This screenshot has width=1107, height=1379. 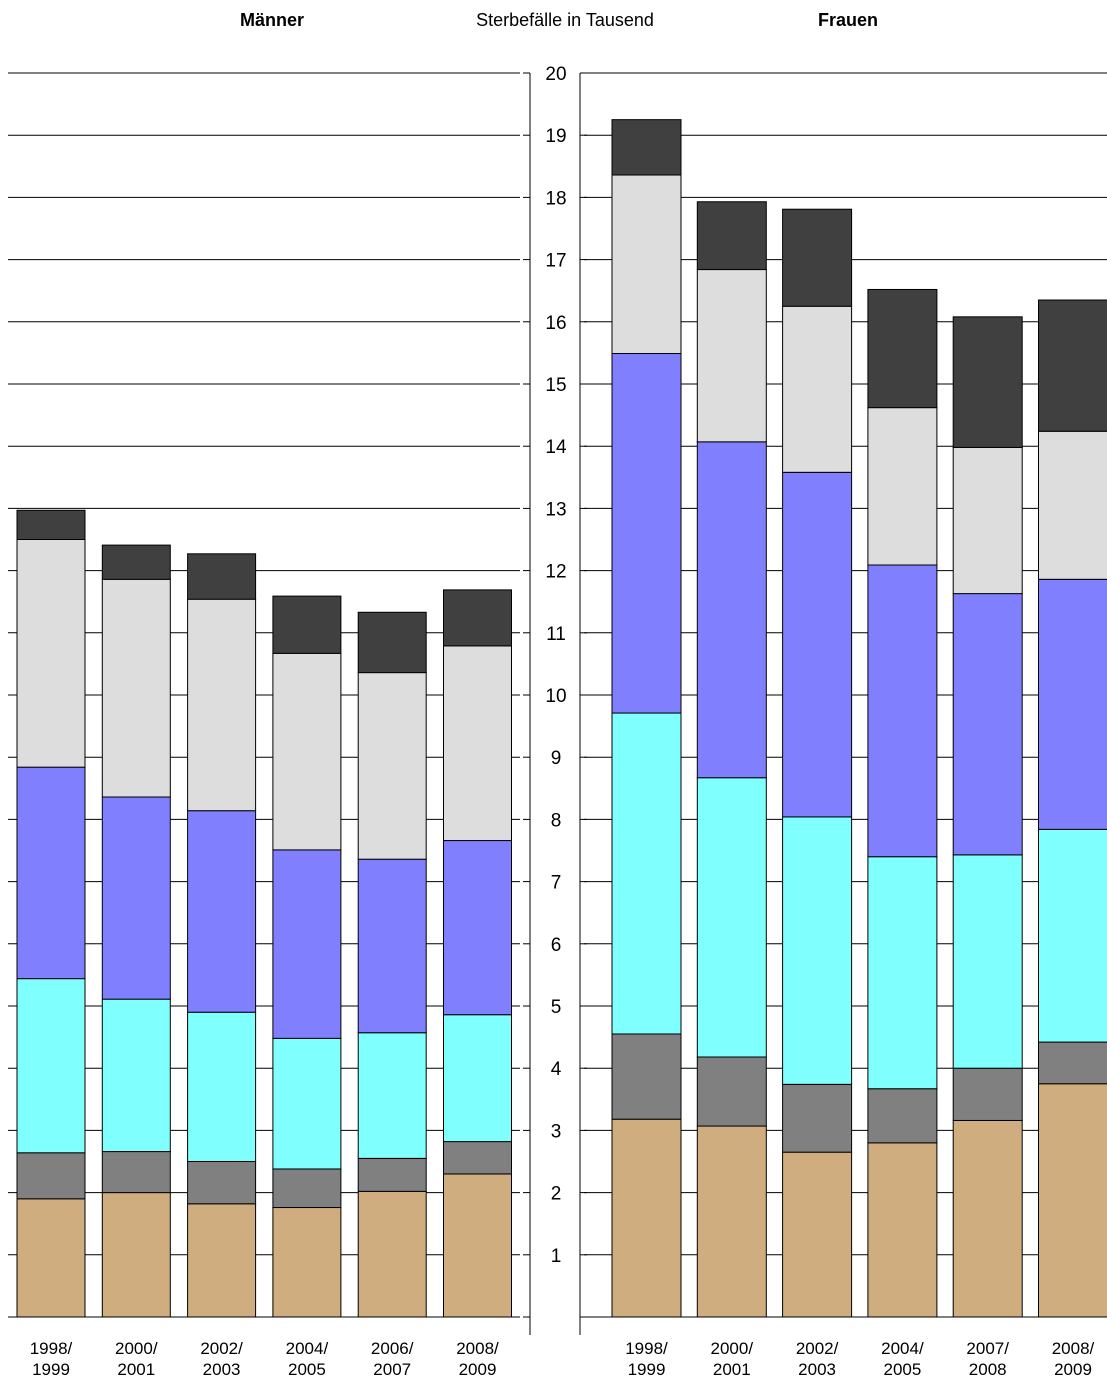 I want to click on x-tick-label: 2006/, so click(x=392, y=1348).